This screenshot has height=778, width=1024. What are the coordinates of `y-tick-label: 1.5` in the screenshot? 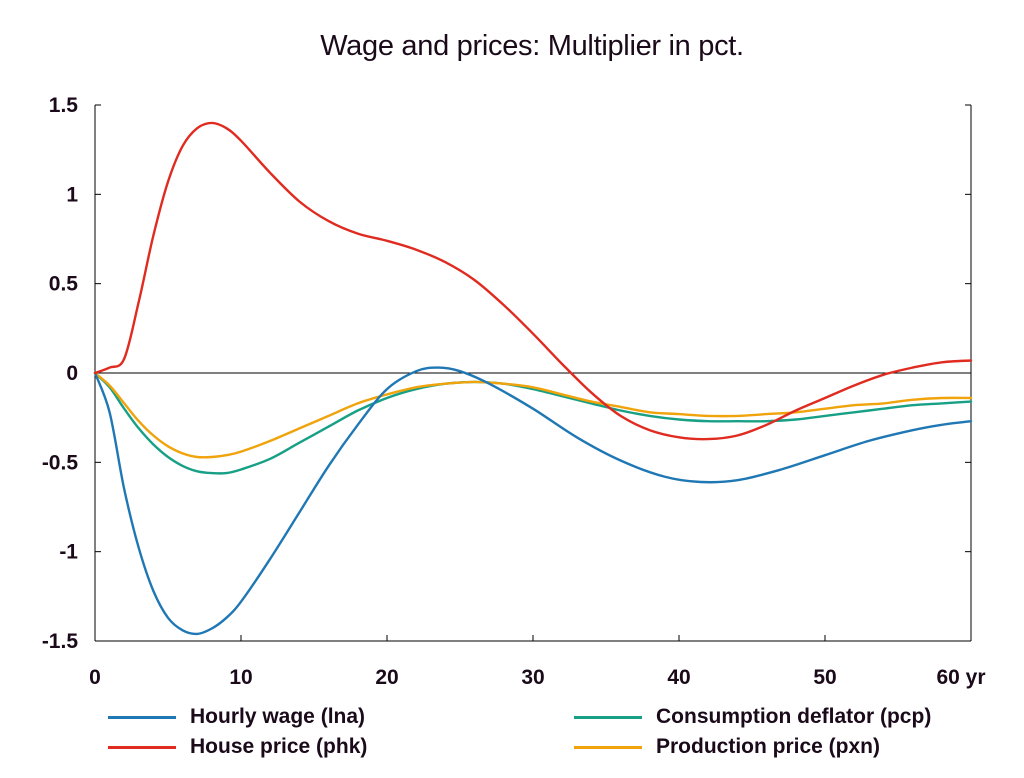 It's located at (64, 105).